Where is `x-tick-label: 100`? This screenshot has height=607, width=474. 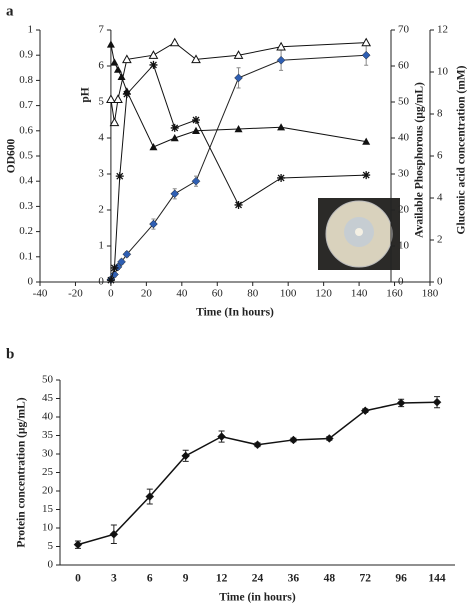
x-tick-label: 100 is located at coordinates (288, 294).